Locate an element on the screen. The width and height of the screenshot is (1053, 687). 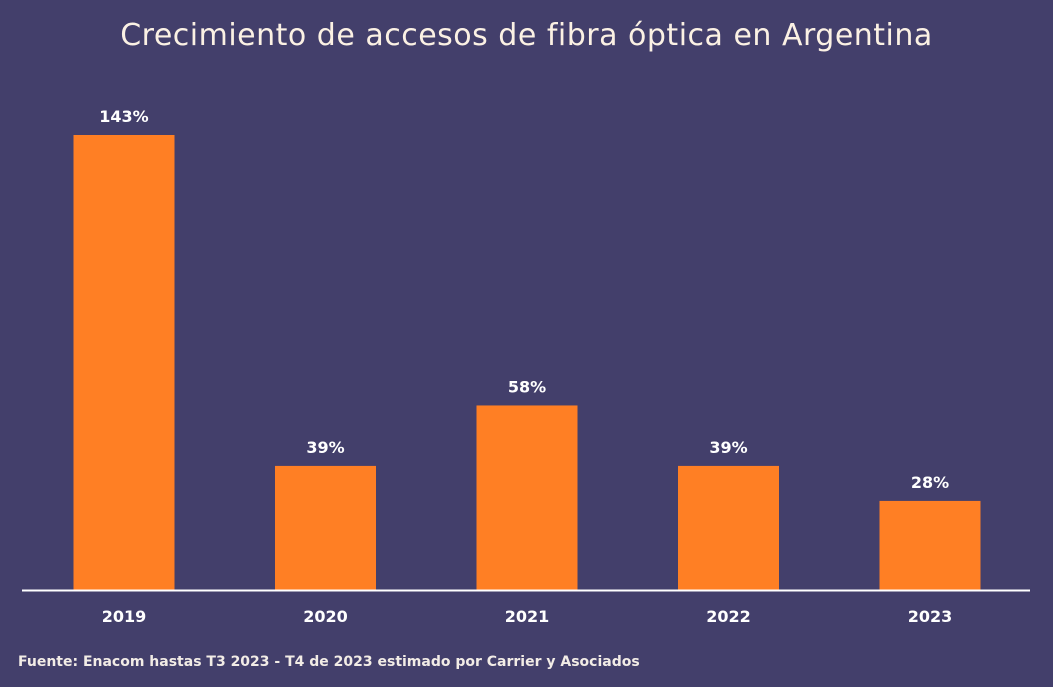
value-label-2020: 39% is located at coordinates (325, 447).